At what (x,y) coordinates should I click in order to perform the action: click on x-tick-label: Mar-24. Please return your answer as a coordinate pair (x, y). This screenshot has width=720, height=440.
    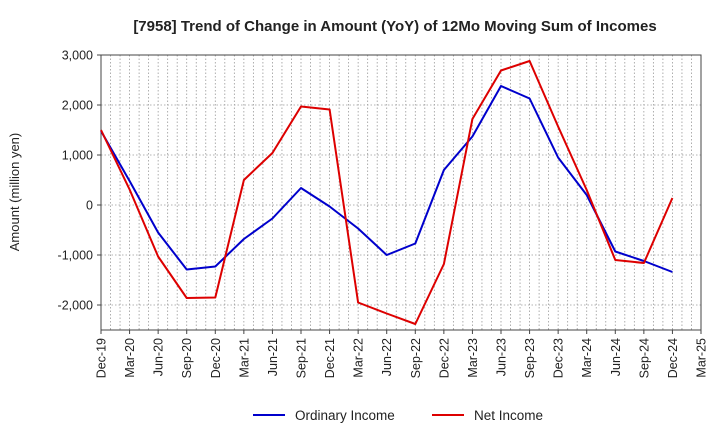
    Looking at the image, I should click on (587, 358).